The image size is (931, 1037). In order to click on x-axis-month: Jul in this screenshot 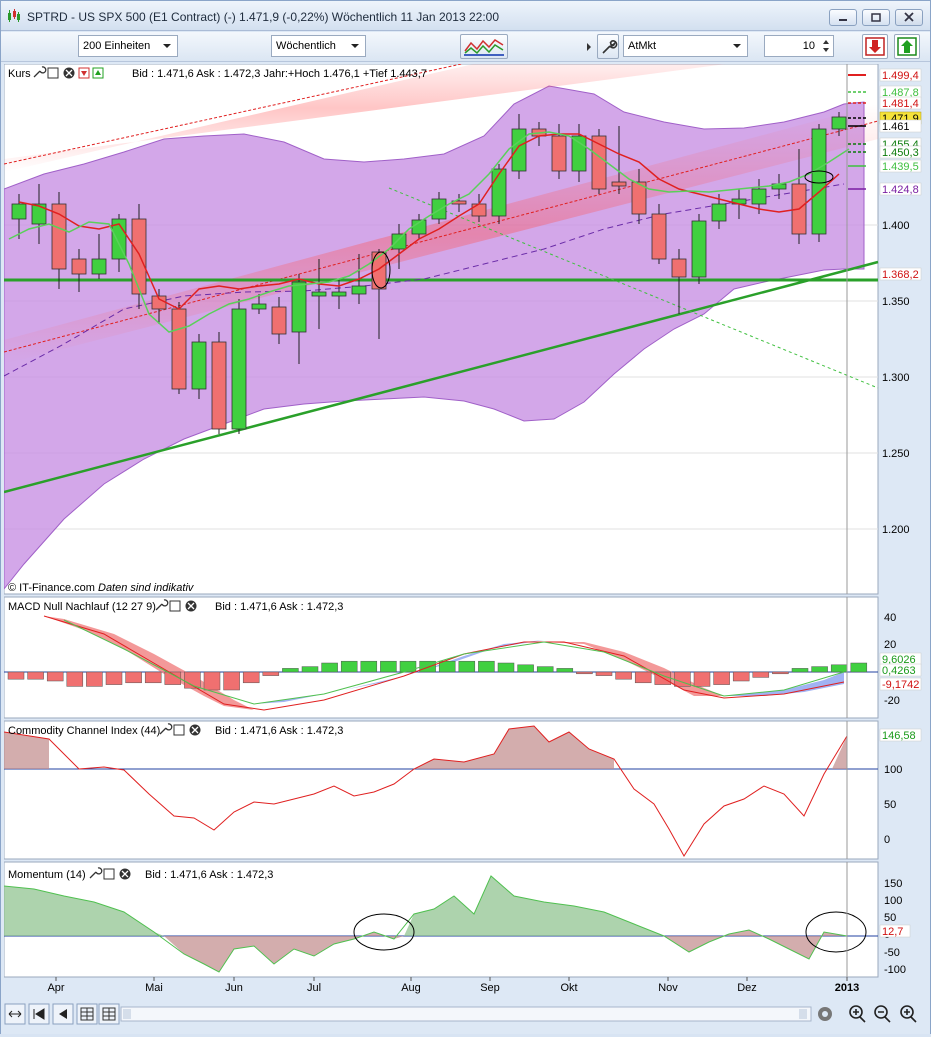, I will do `click(314, 988)`.